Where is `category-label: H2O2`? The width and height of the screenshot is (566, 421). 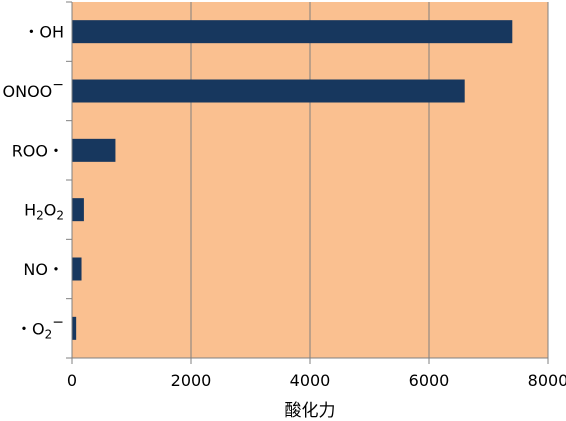
category-label: H2O2 is located at coordinates (44, 212).